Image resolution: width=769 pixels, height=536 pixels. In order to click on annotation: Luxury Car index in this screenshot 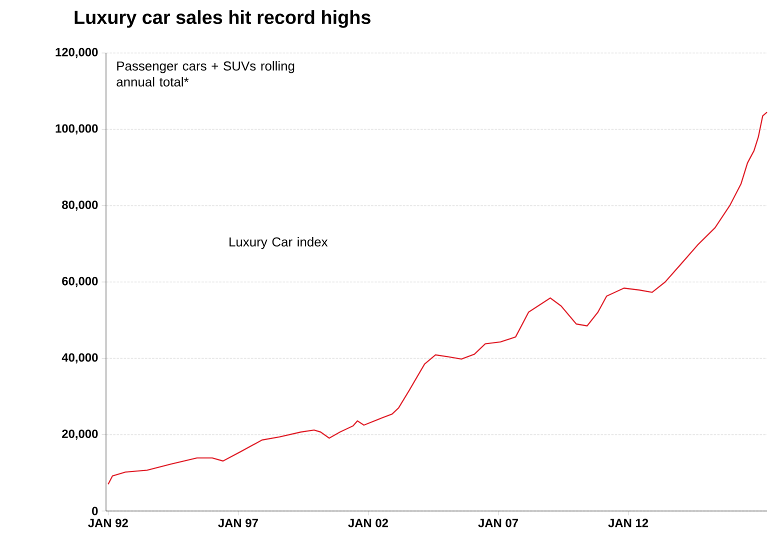, I will do `click(279, 243)`.